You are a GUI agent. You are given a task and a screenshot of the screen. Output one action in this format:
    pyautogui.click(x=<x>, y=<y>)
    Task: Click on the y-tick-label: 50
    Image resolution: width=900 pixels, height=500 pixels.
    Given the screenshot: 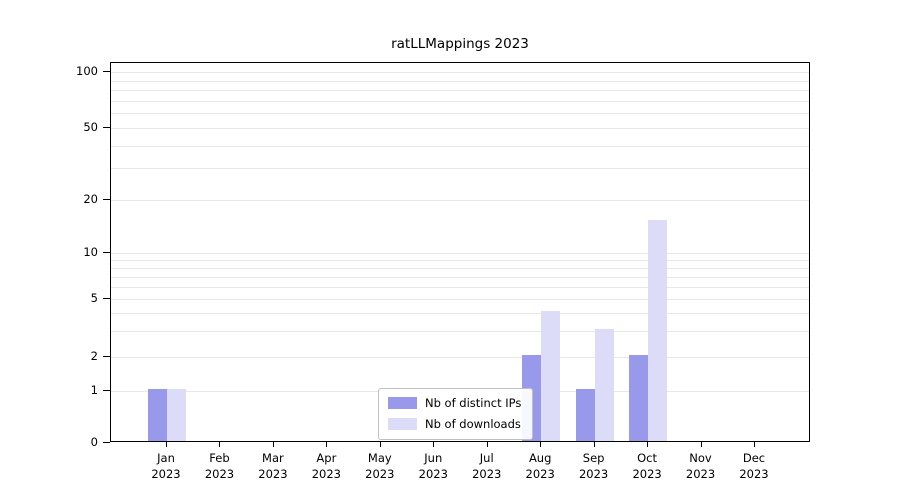 What is the action you would take?
    pyautogui.click(x=90, y=126)
    